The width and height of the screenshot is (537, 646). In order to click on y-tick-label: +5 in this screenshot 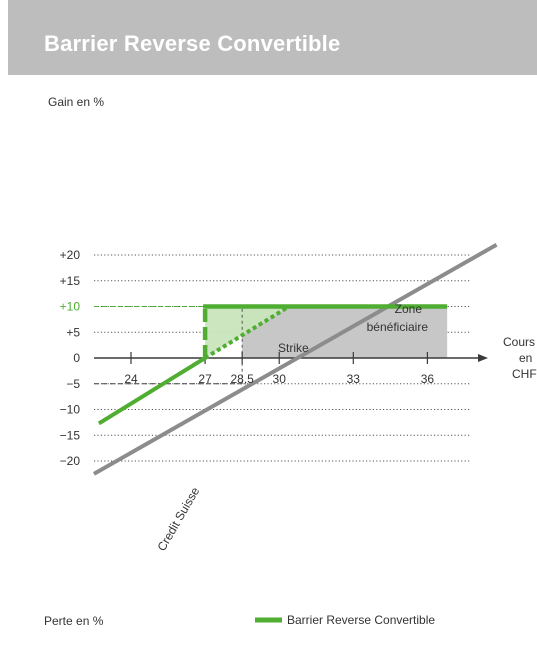, I will do `click(73, 332)`.